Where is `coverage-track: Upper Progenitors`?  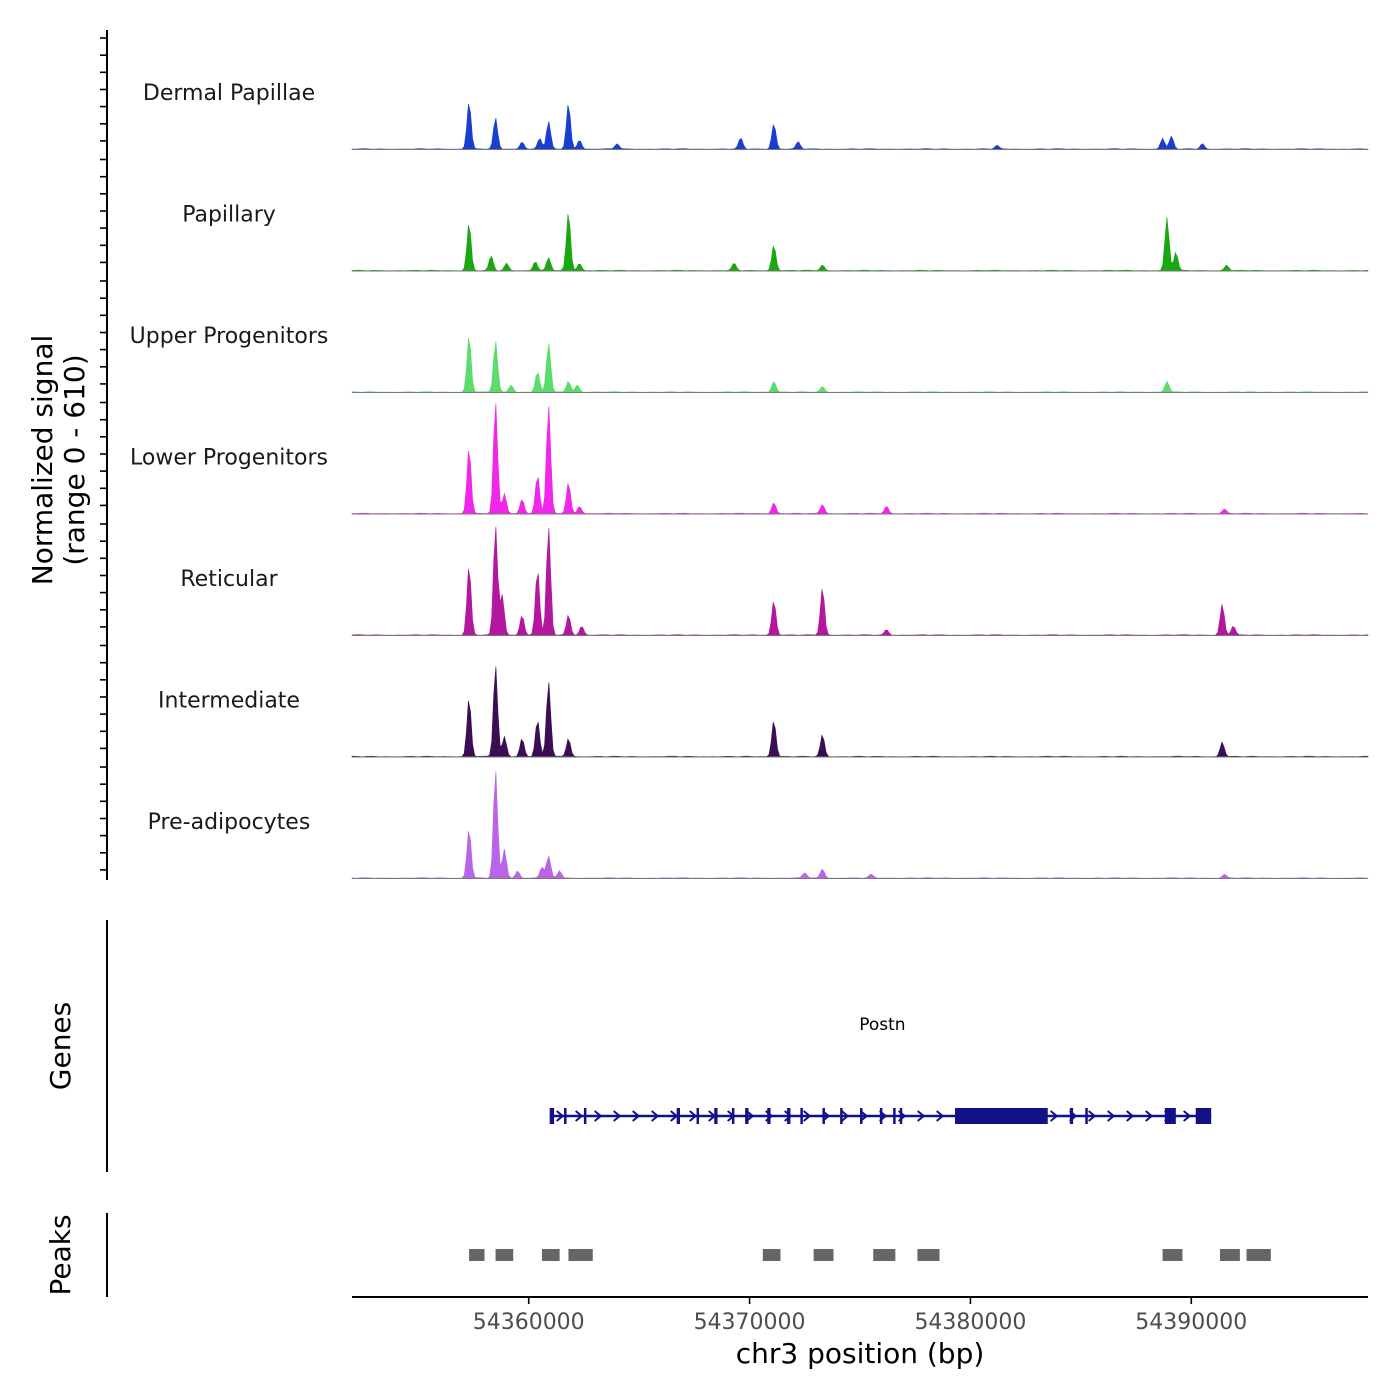 coverage-track: Upper Progenitors is located at coordinates (749, 358).